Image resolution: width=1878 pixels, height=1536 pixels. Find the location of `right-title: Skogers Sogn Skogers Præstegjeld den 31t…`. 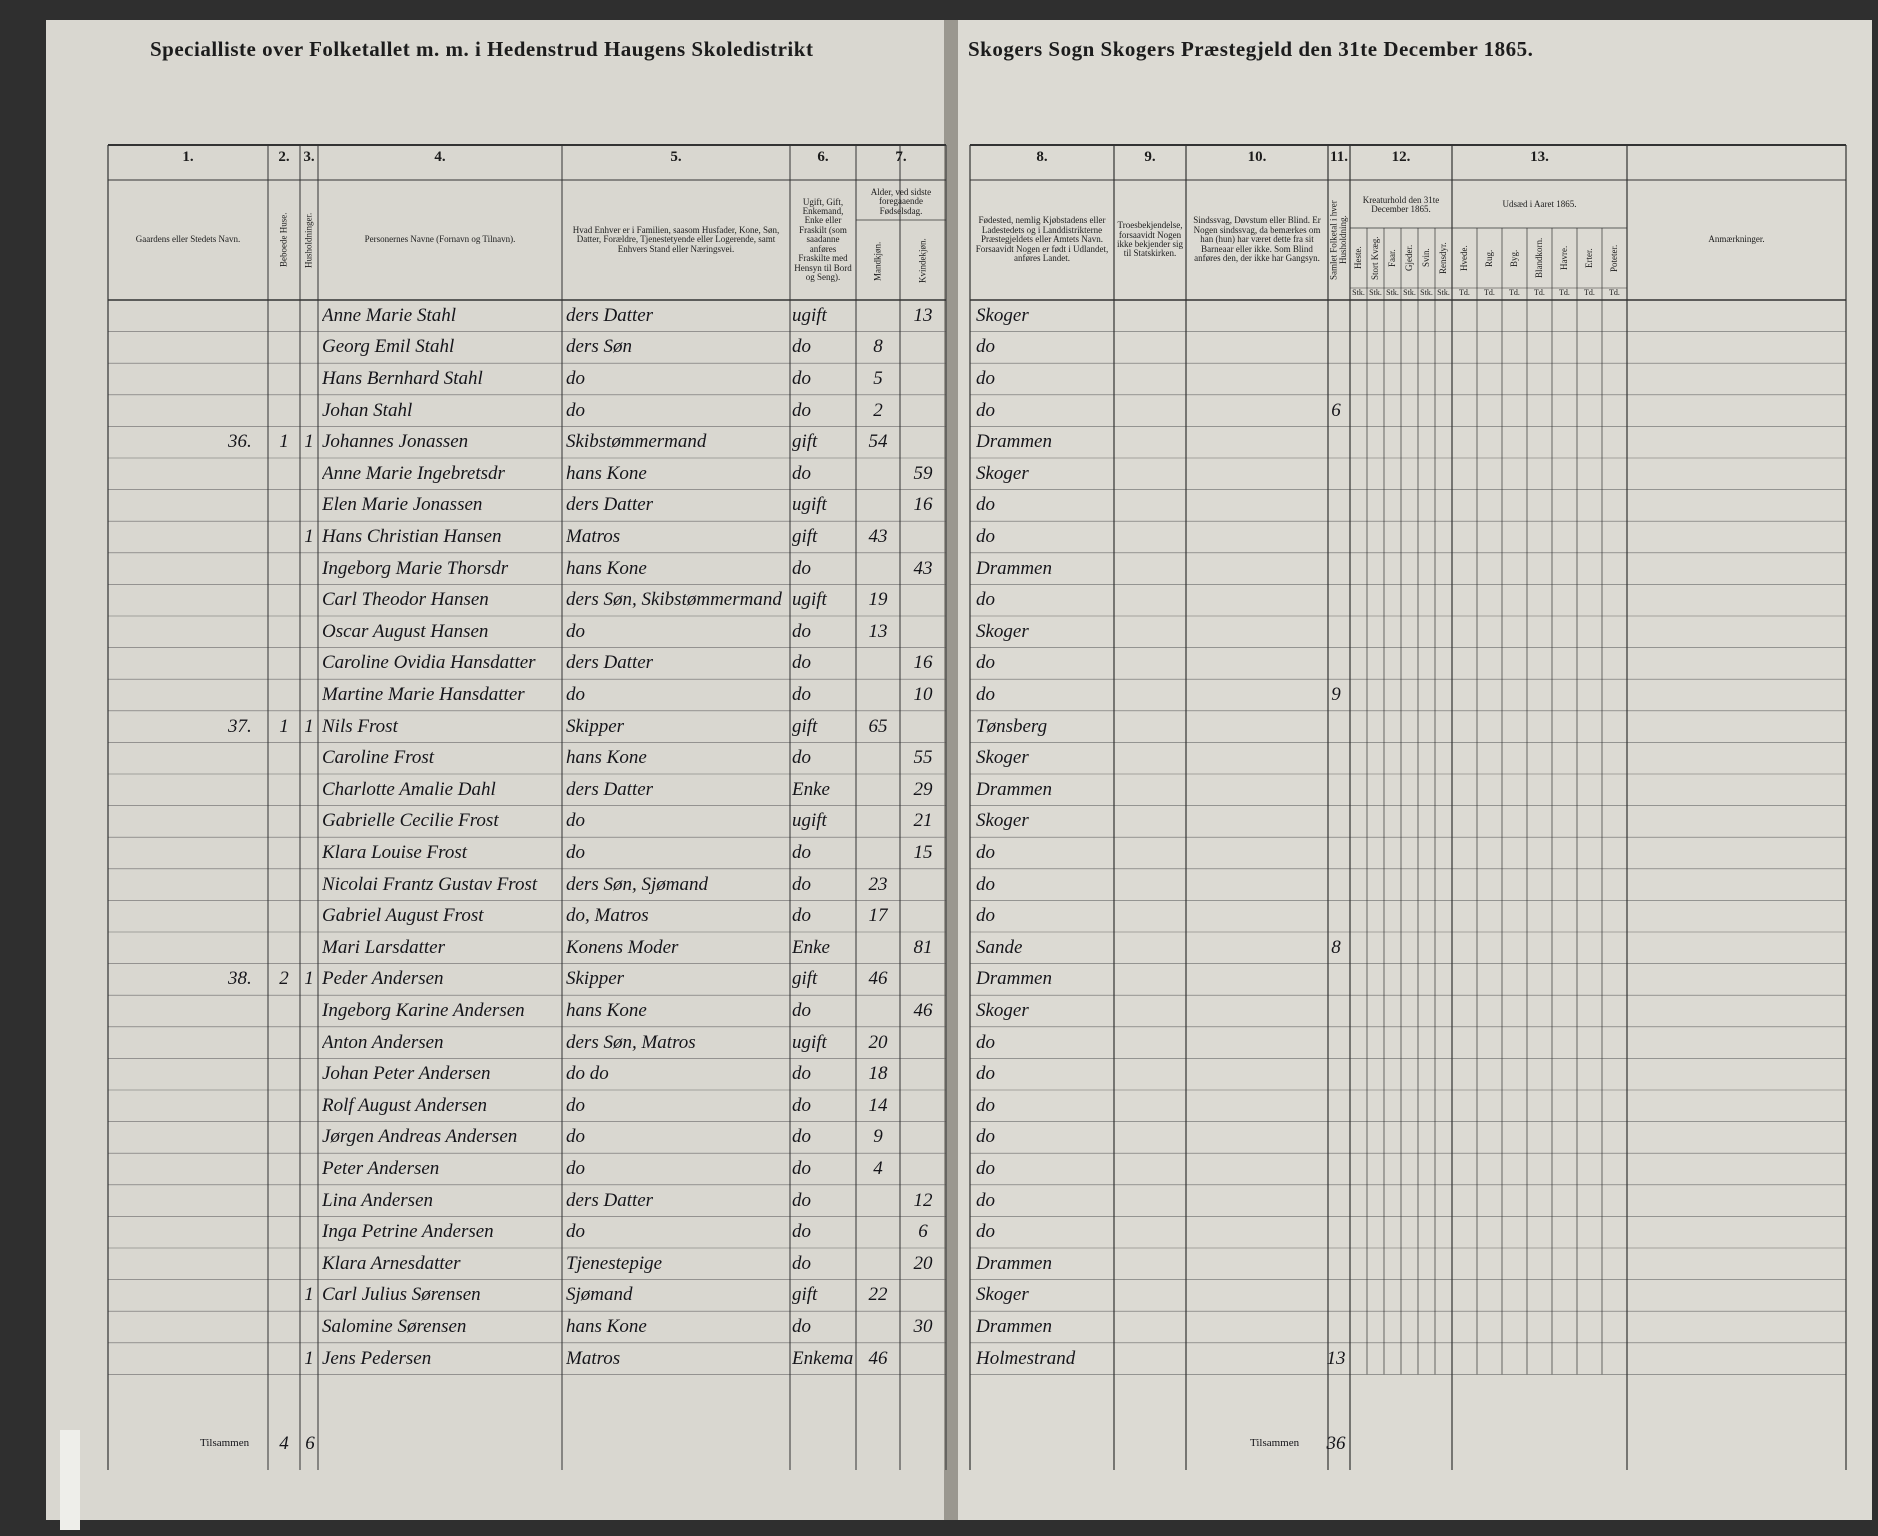

right-title: Skogers Sogn Skogers Præstegjeld den 31t… is located at coordinates (1251, 49).